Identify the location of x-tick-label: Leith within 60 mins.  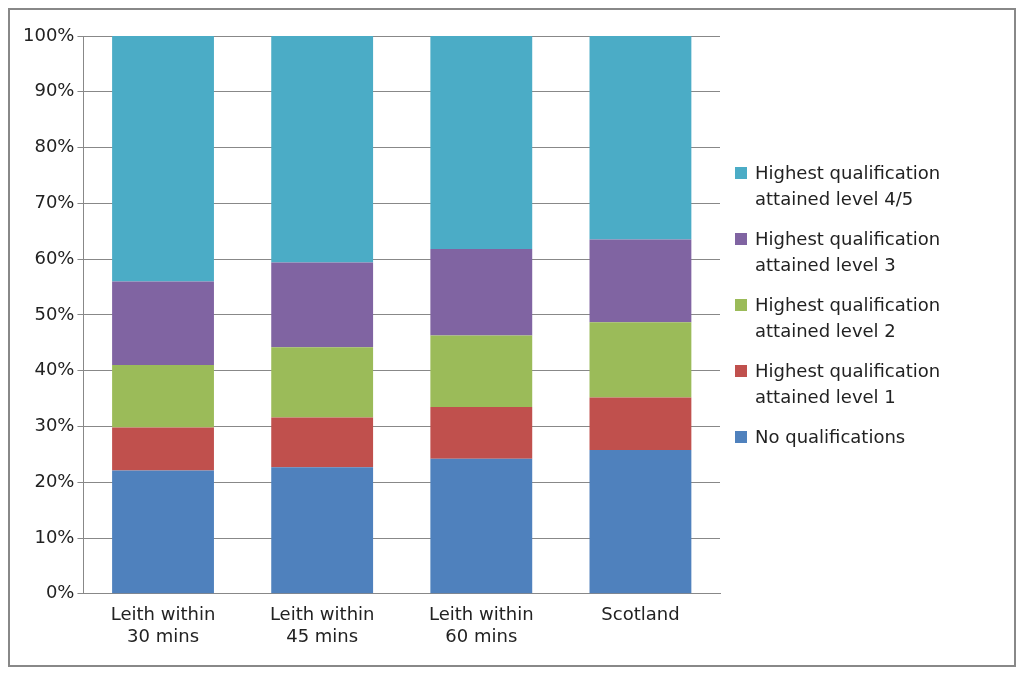
(481, 624).